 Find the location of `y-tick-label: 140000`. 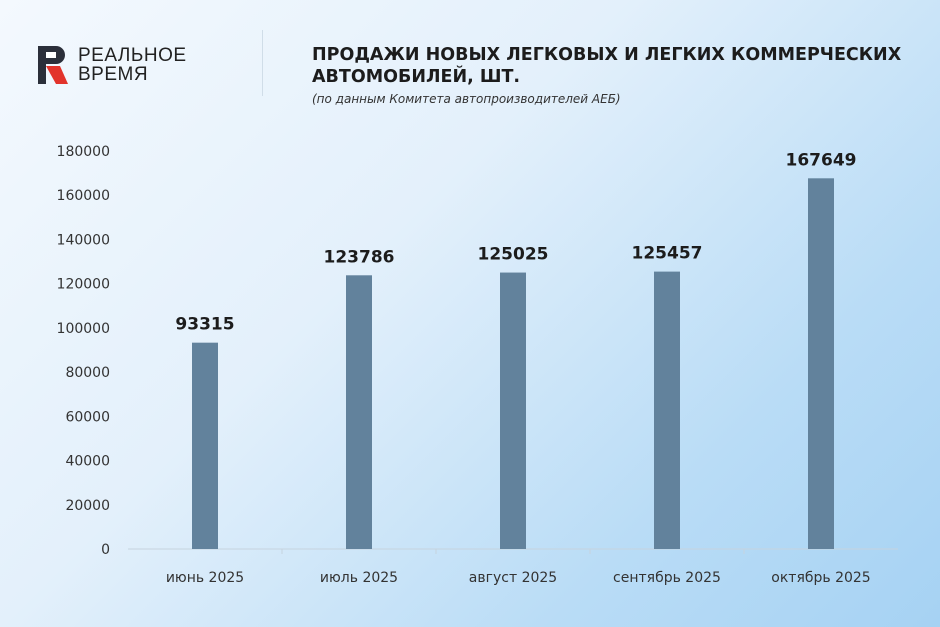

y-tick-label: 140000 is located at coordinates (83, 240).